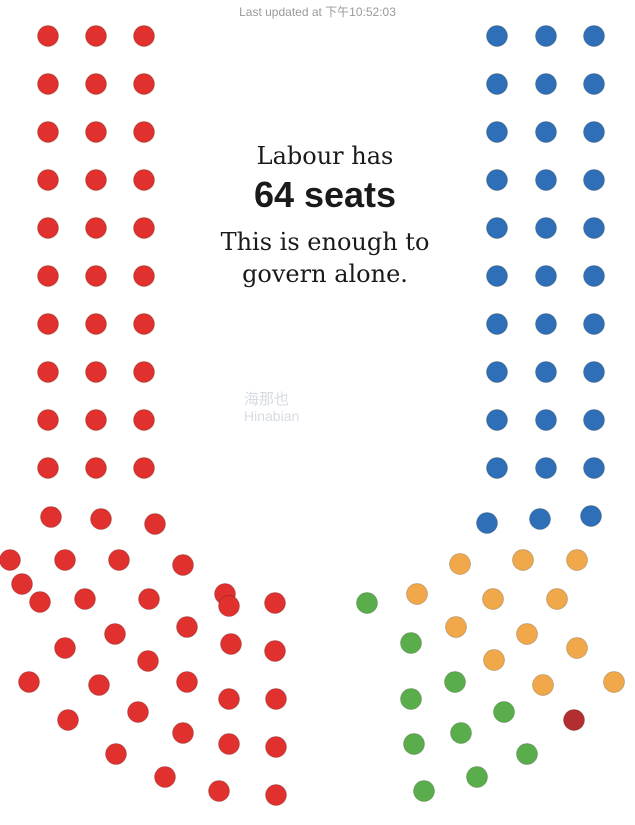 Image resolution: width=635 pixels, height=825 pixels. What do you see at coordinates (325, 194) in the screenshot?
I see `headline-seat-count: 64 seats` at bounding box center [325, 194].